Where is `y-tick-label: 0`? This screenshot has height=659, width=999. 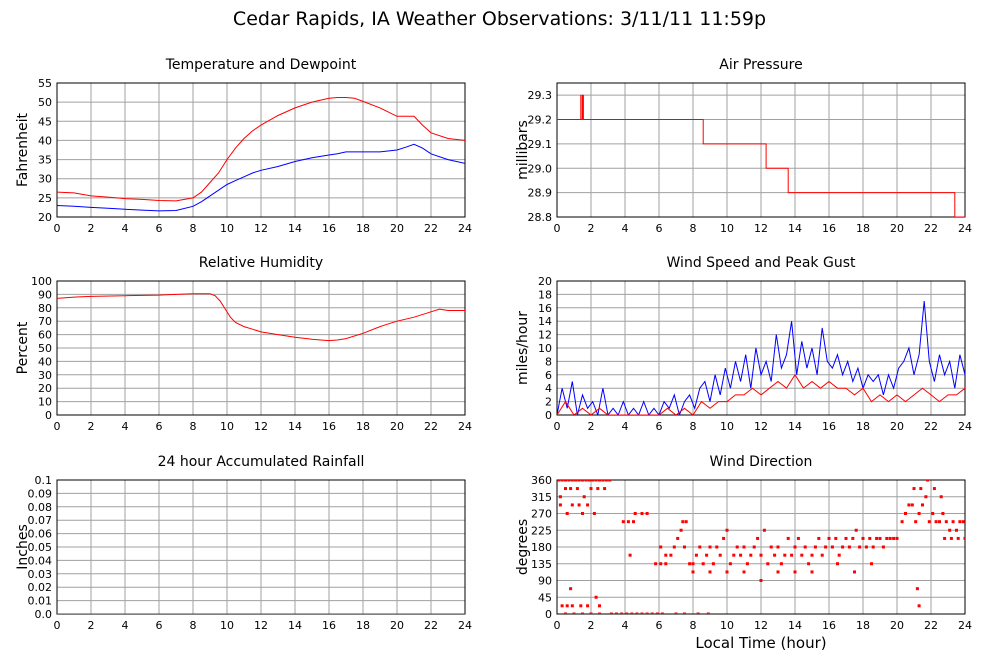 y-tick-label: 0 is located at coordinates (548, 415).